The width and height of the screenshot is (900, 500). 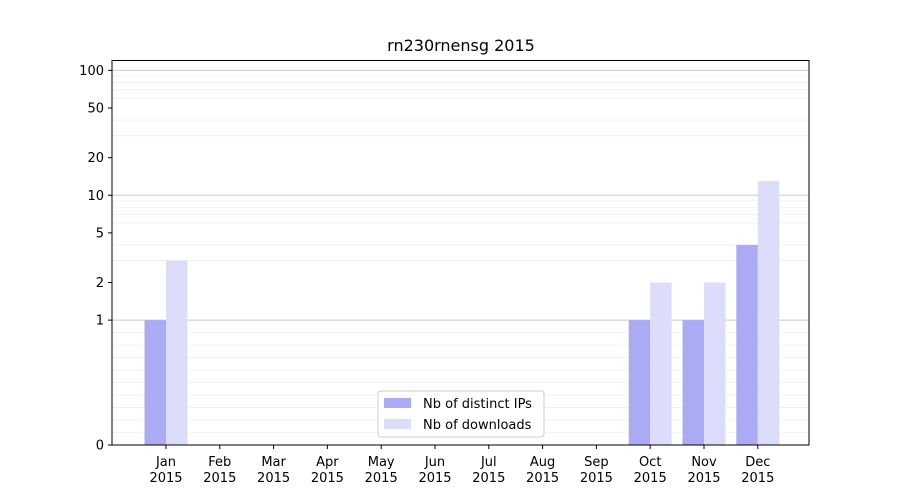 What do you see at coordinates (757, 470) in the screenshot?
I see `x-tick-label: Dec 2015` at bounding box center [757, 470].